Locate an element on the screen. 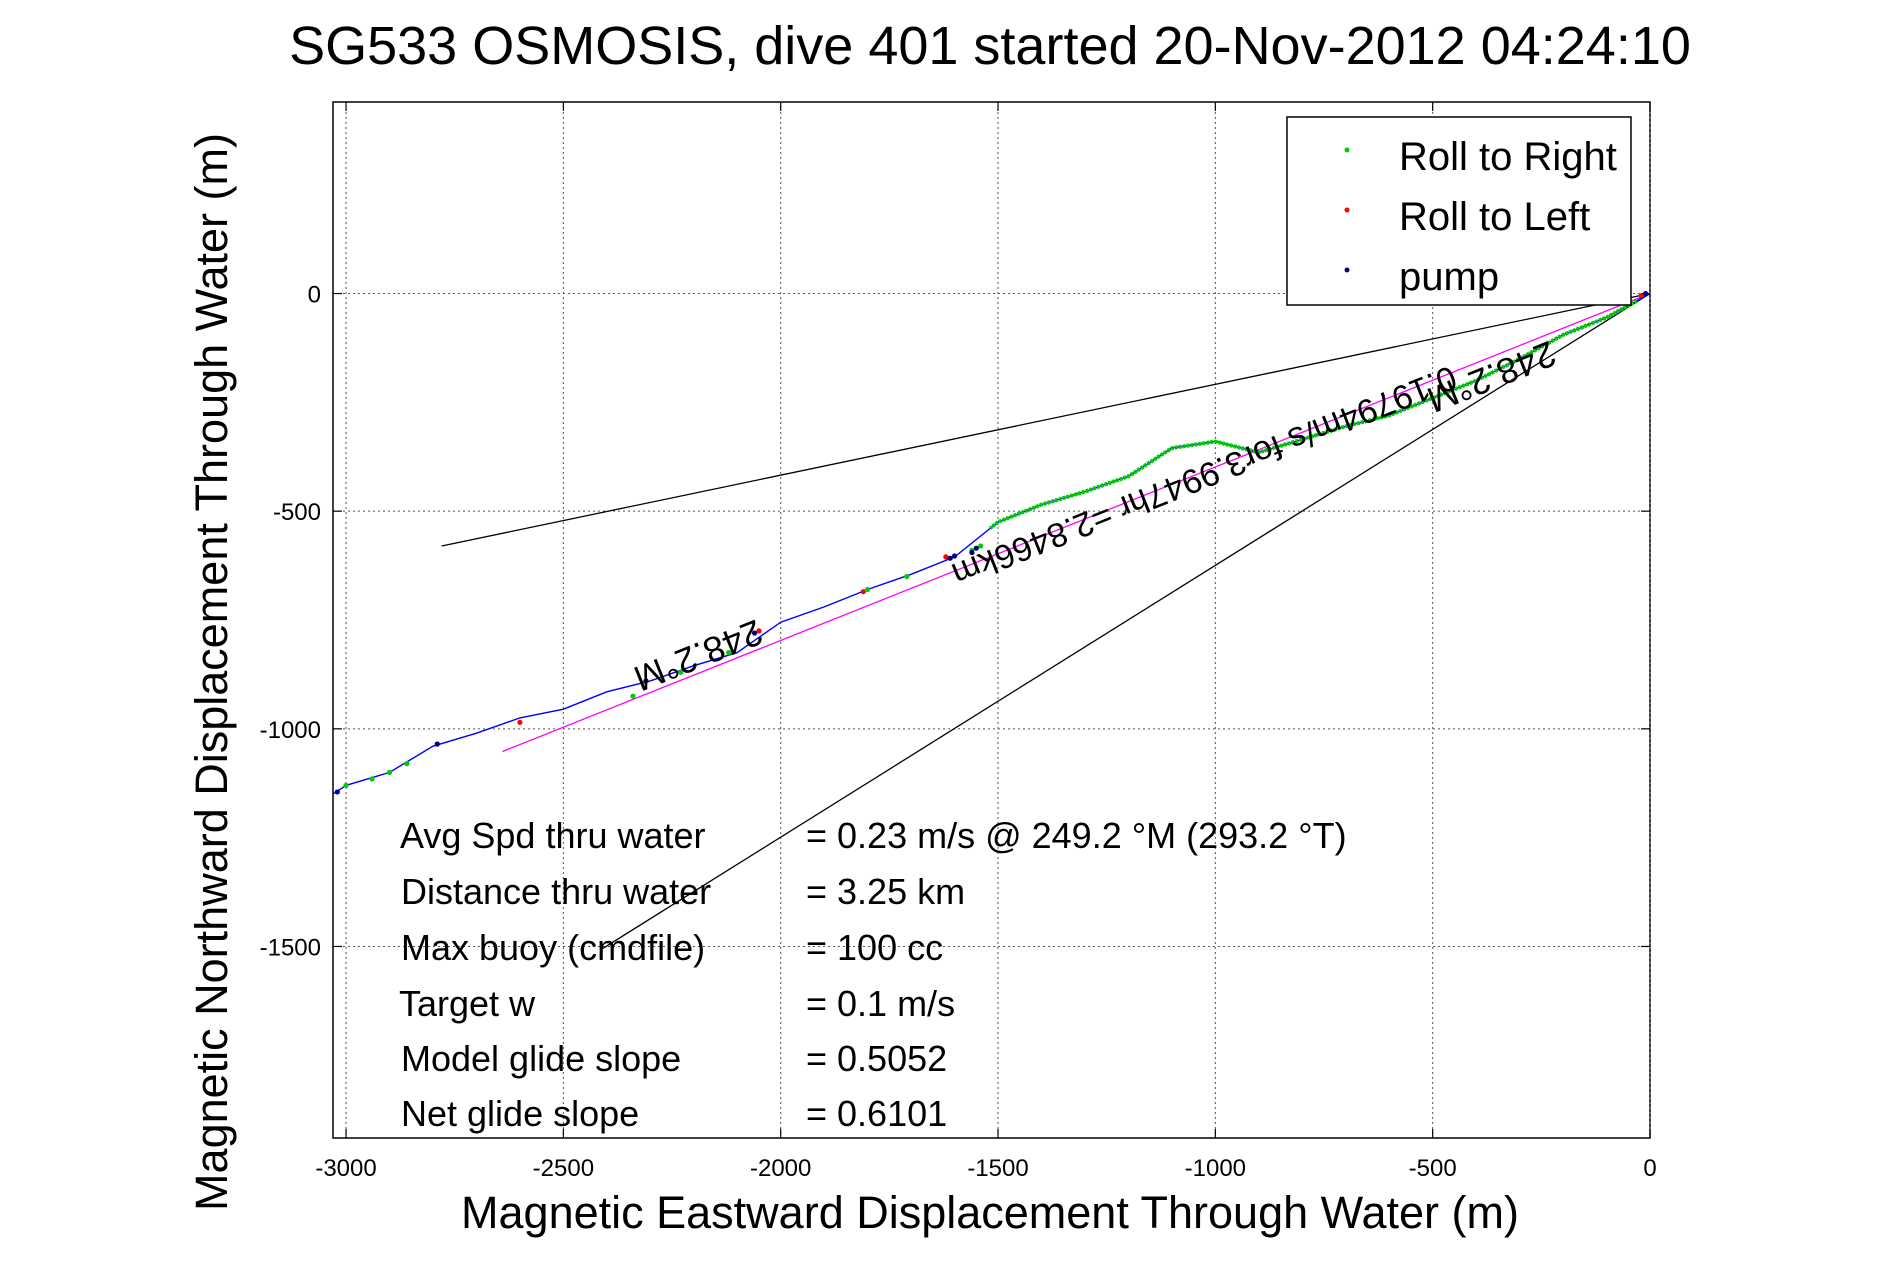  x-tick-label: -1000 is located at coordinates (1215, 1168).